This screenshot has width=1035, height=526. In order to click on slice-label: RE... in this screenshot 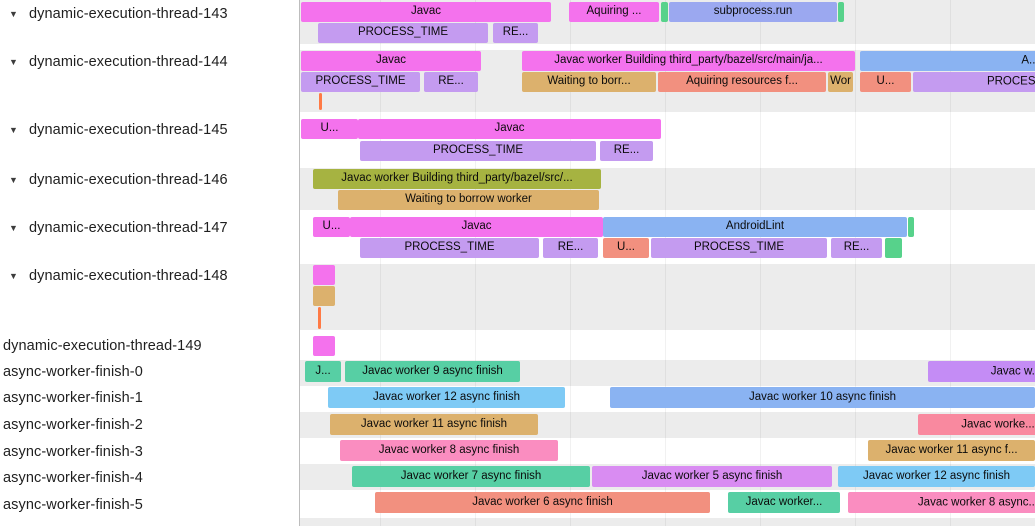, I will do `click(515, 32)`.